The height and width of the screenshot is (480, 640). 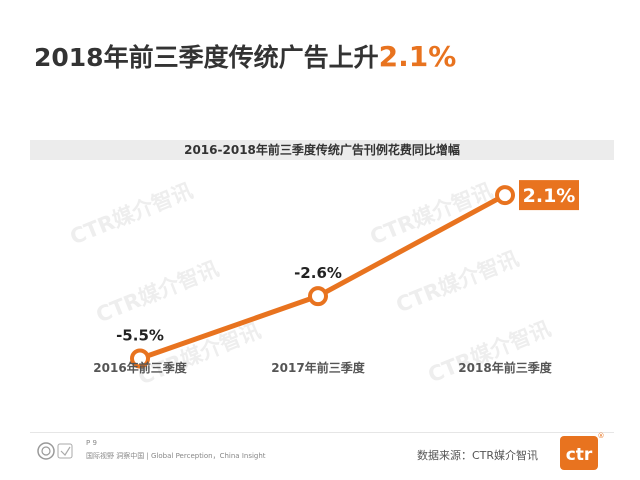 What do you see at coordinates (601, 436) in the screenshot?
I see `ctr-logo-mark: ®` at bounding box center [601, 436].